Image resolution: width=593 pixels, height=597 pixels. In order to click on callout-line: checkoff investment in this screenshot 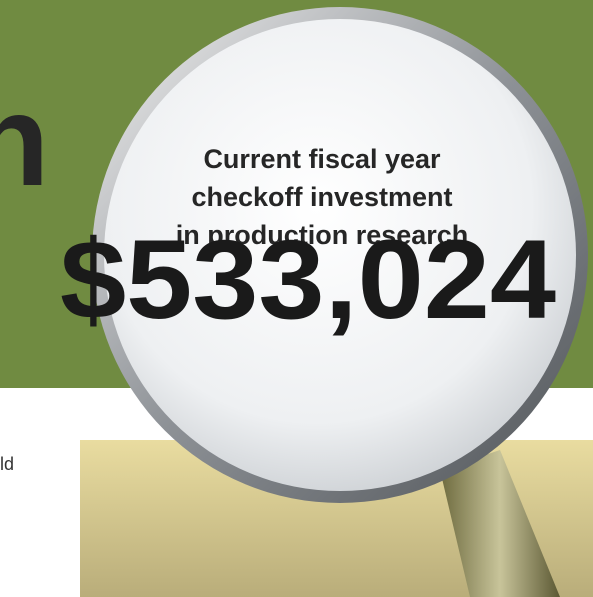, I will do `click(321, 197)`.